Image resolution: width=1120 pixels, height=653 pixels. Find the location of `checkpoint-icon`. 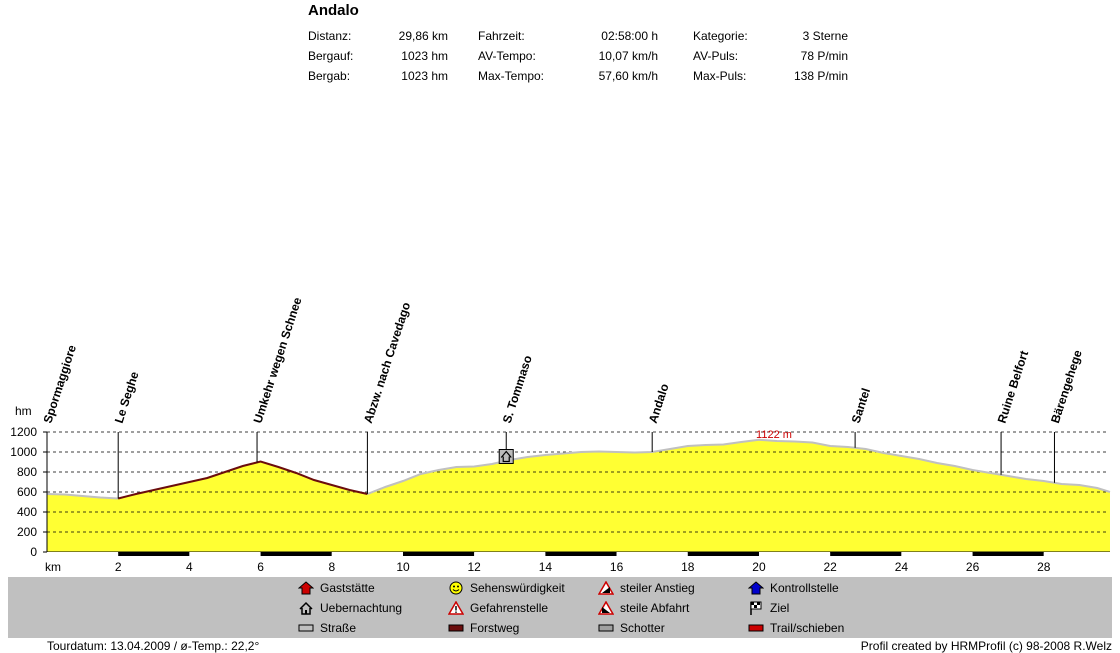

checkpoint-icon is located at coordinates (756, 588).